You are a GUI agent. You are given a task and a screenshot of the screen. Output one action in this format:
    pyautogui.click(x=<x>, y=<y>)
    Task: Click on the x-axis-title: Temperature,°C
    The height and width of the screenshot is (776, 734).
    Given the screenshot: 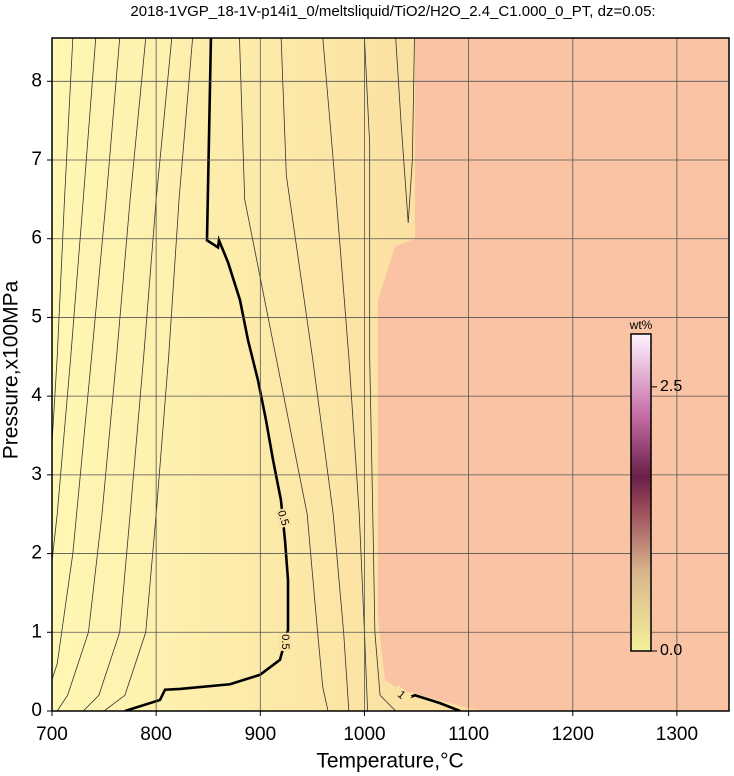 What is the action you would take?
    pyautogui.click(x=389, y=761)
    